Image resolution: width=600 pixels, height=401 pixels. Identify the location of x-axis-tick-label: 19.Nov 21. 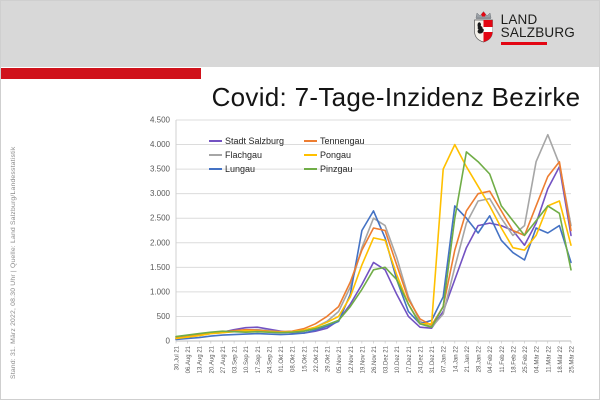
(363, 359).